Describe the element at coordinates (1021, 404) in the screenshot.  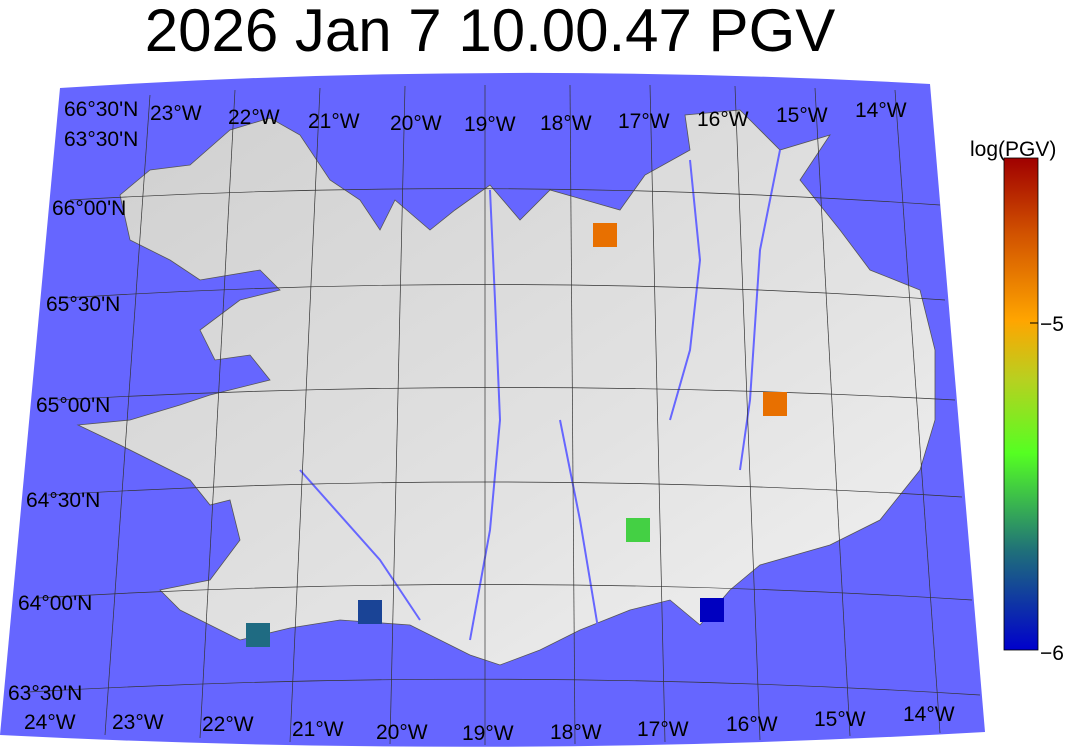
I see `colorbar-gradient` at that location.